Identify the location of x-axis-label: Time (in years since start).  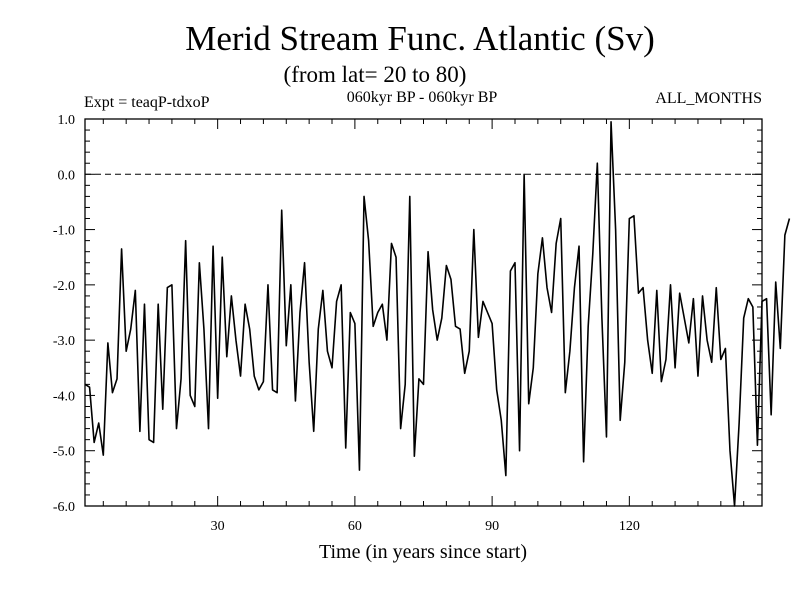
(423, 552).